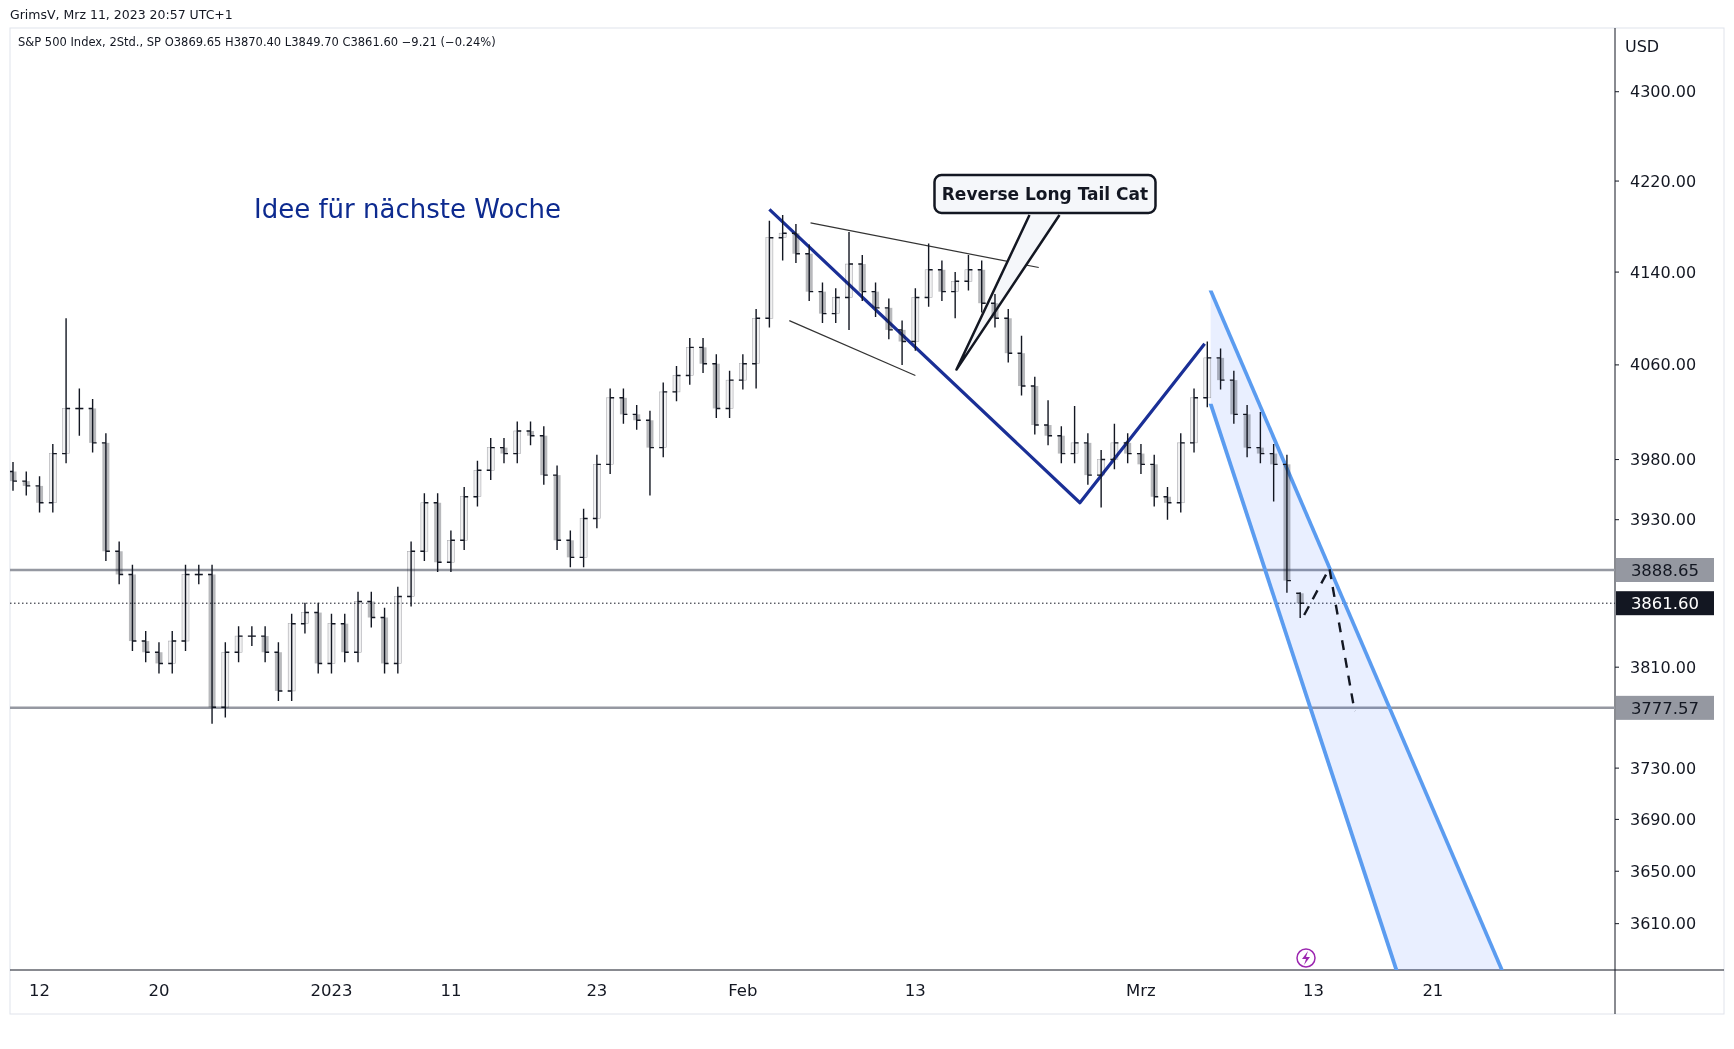 This screenshot has width=1734, height=1049. Describe the element at coordinates (257, 42) in the screenshot. I see `text: S&P 500 Index, 2Std., SP O3869.65 H3870.40 L3849.70 C3861.60 −9.21 (−0.24%)` at that location.